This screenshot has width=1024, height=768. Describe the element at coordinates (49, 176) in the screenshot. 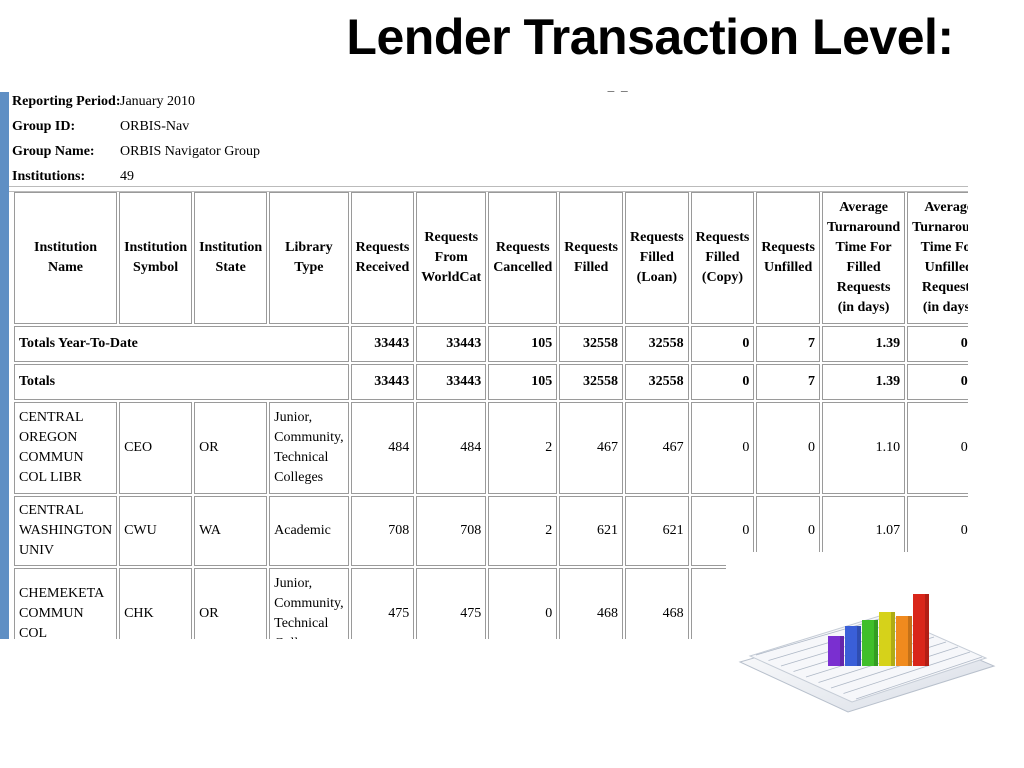

I see `meta-label: Institutions:` at that location.